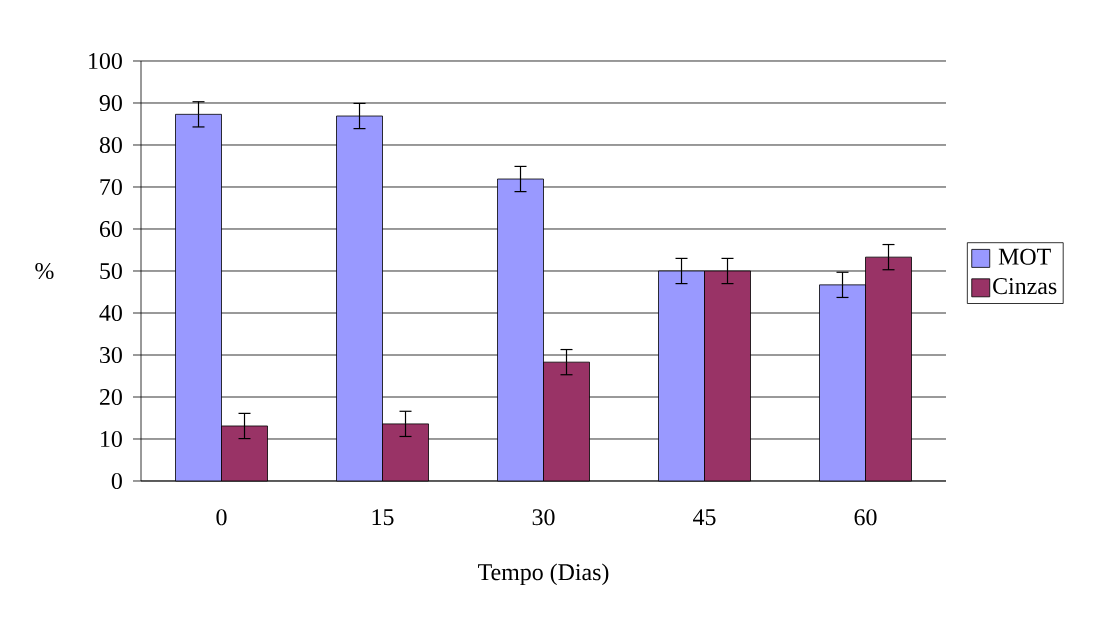 The height and width of the screenshot is (627, 1094). What do you see at coordinates (383, 517) in the screenshot?
I see `x-tick-label: 15` at bounding box center [383, 517].